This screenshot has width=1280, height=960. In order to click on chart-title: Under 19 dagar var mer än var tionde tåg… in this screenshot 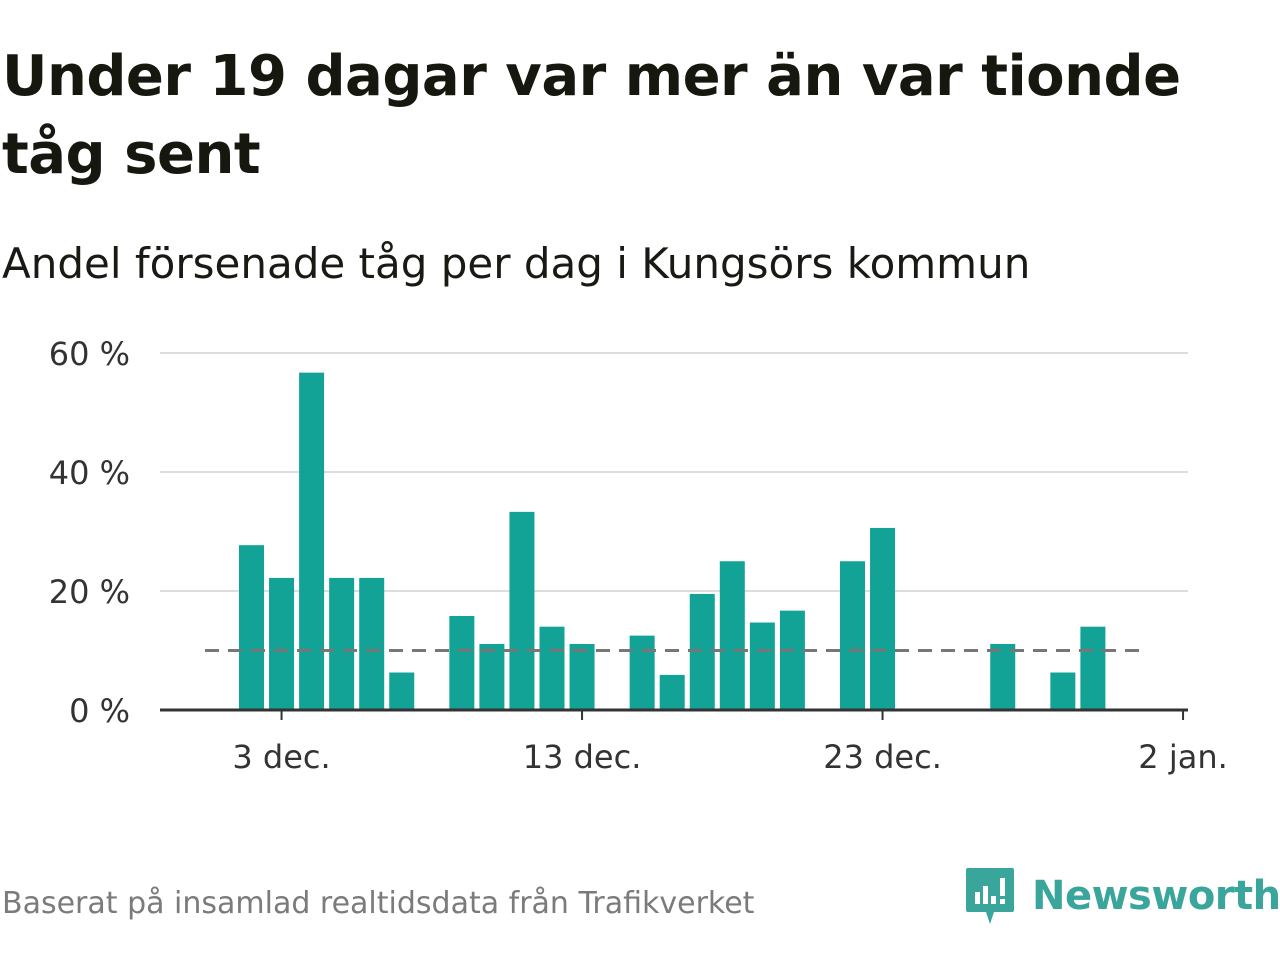, I will do `click(591, 115)`.